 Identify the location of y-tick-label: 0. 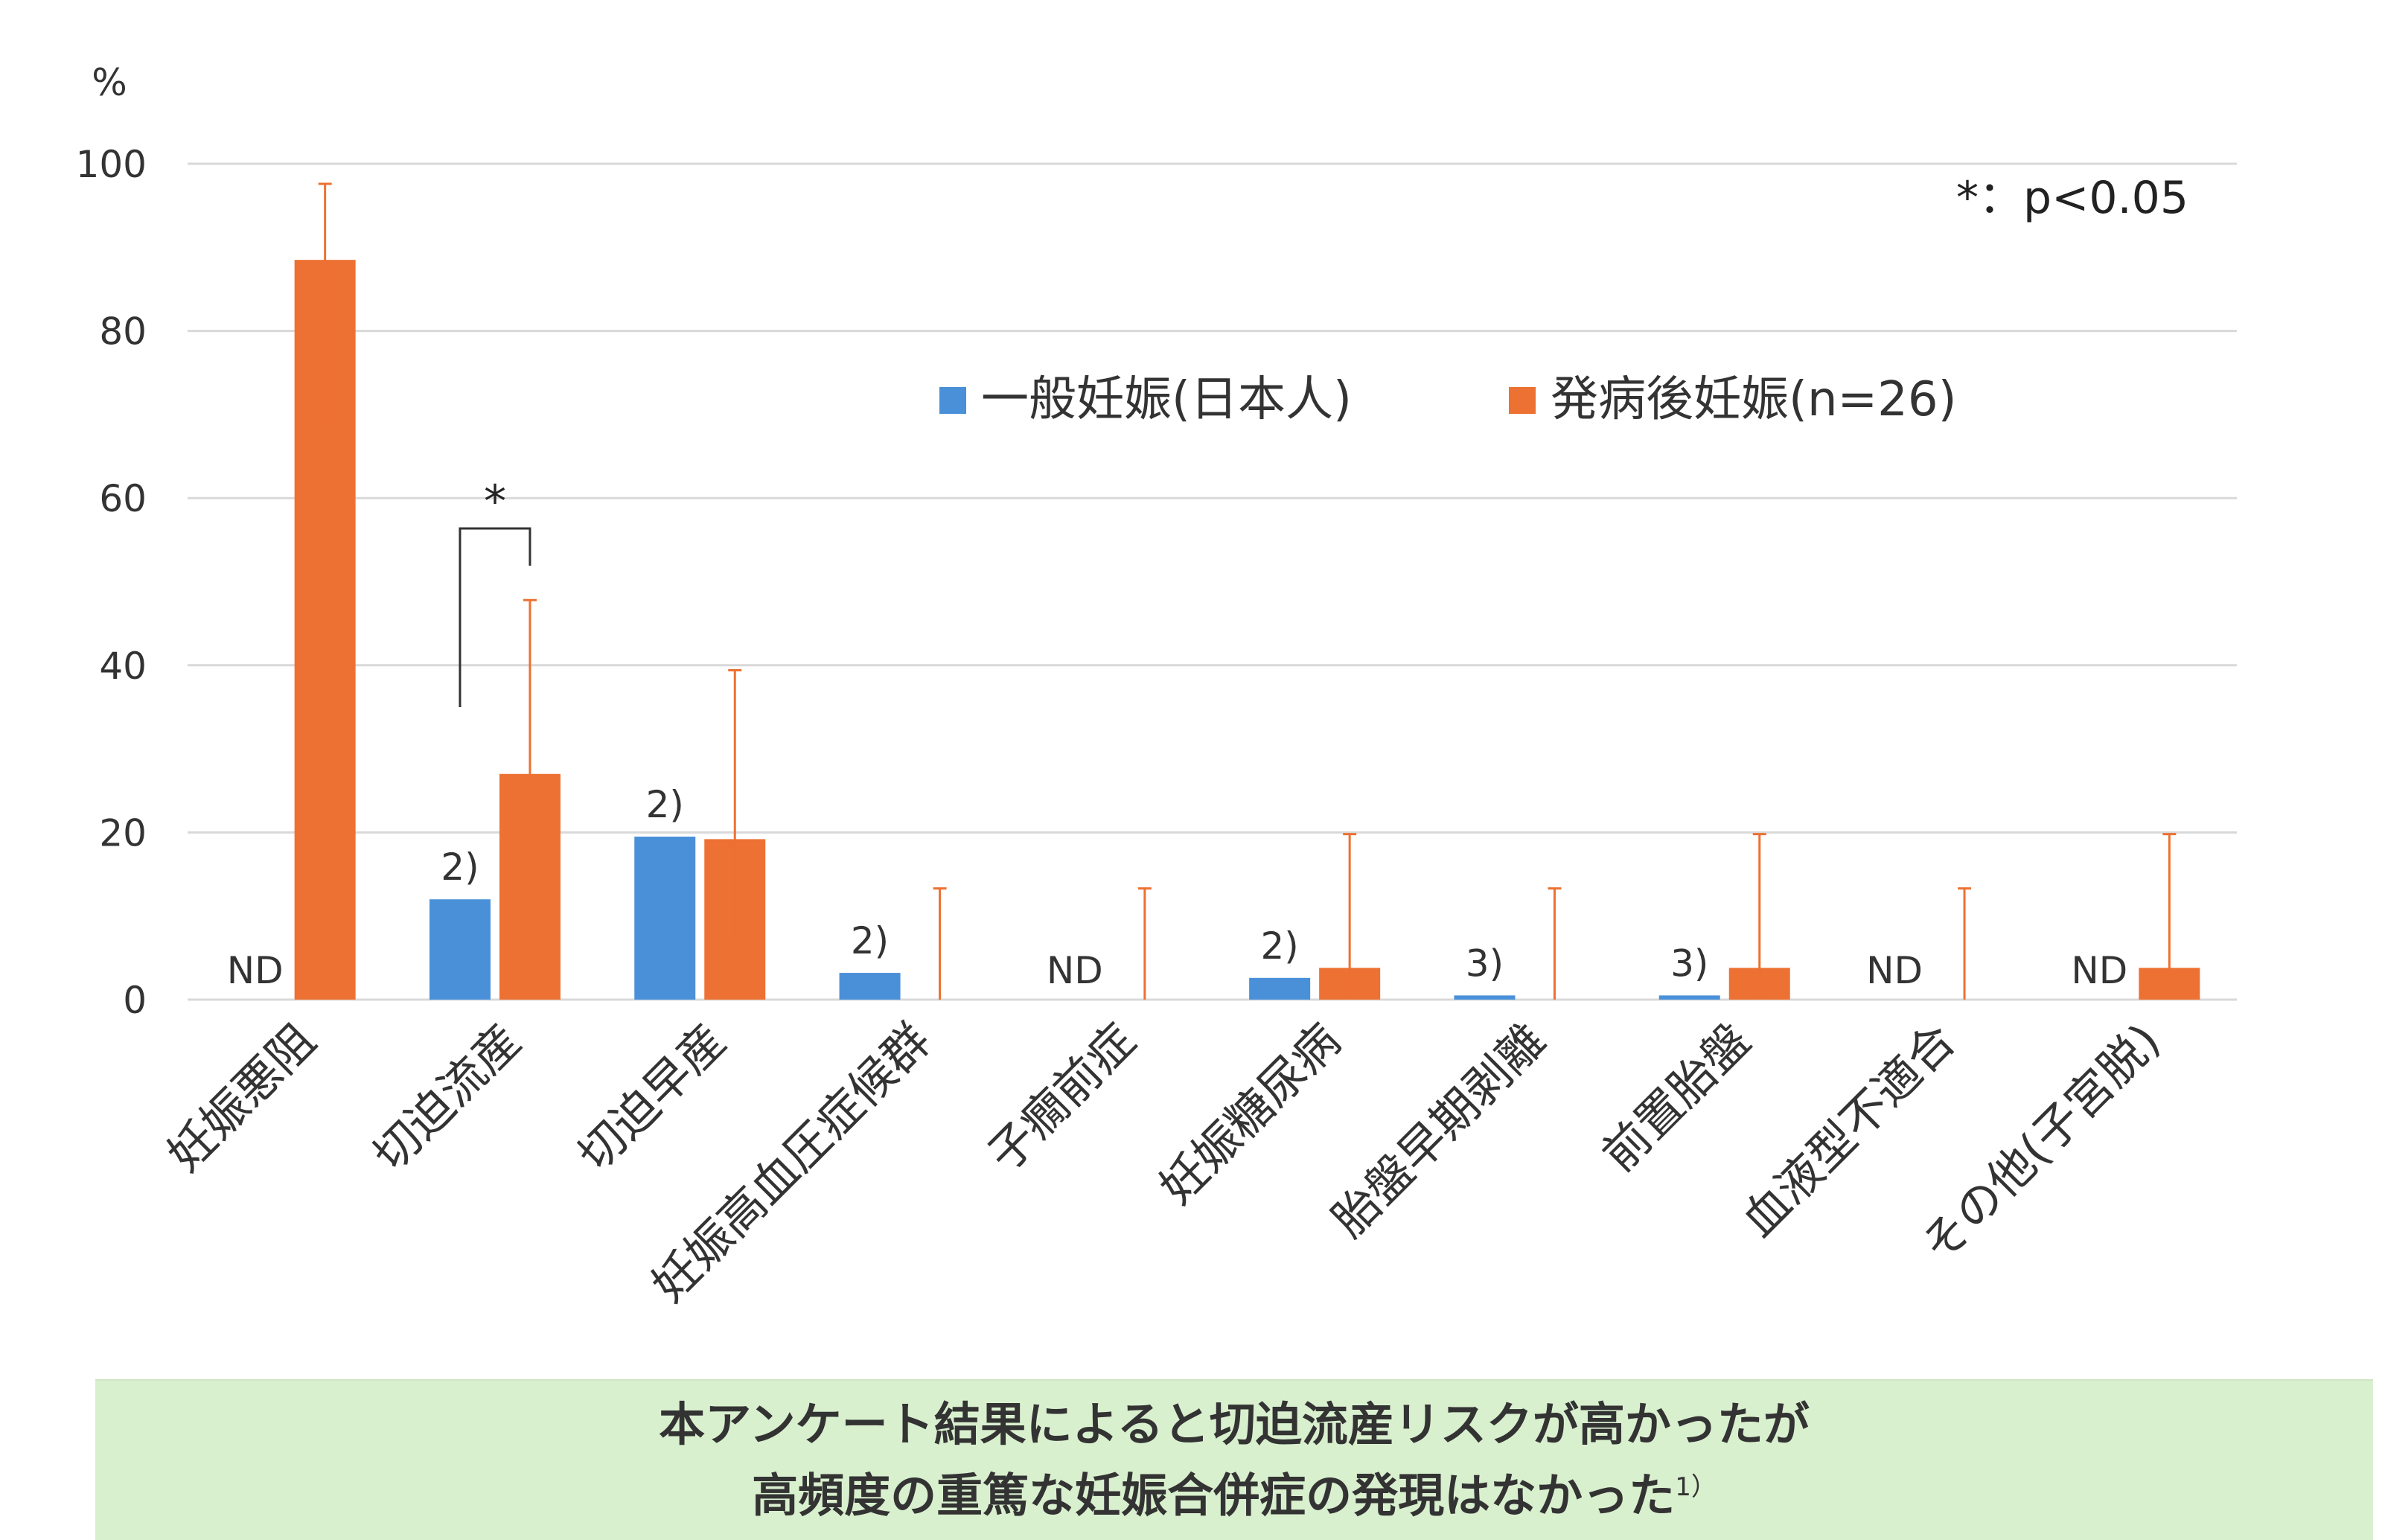
(135, 1001).